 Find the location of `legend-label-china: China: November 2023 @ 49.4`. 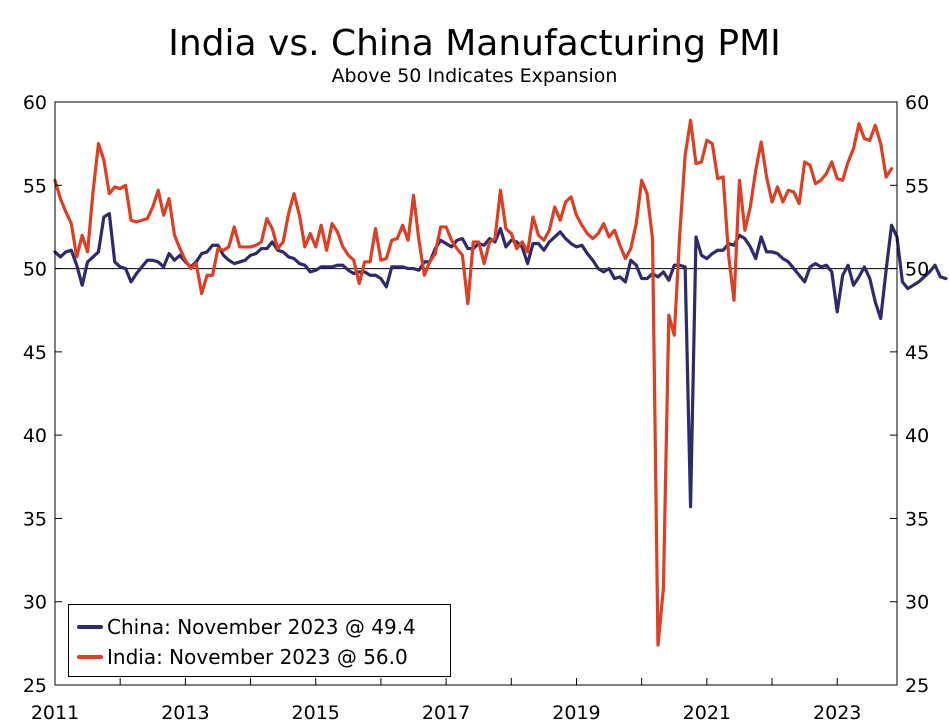

legend-label-china: China: November 2023 @ 49.4 is located at coordinates (261, 627).